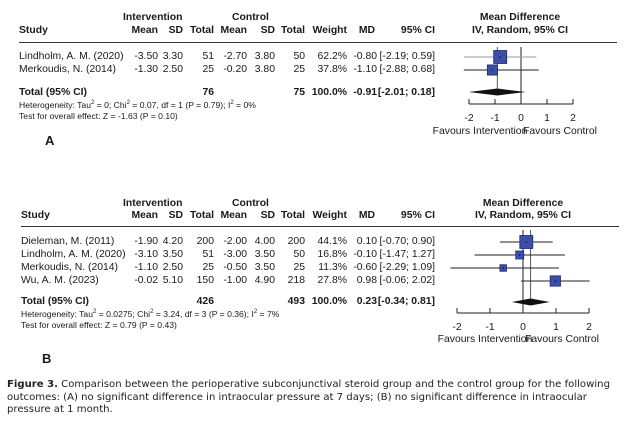 The width and height of the screenshot is (624, 430). Describe the element at coordinates (299, 69) in the screenshot. I see `cell-ctl-total: 25` at that location.